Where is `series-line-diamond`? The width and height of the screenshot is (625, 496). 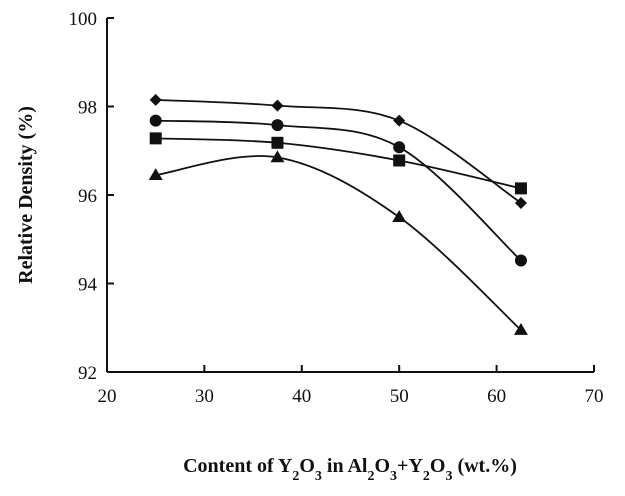
series-line-diamond is located at coordinates (338, 151).